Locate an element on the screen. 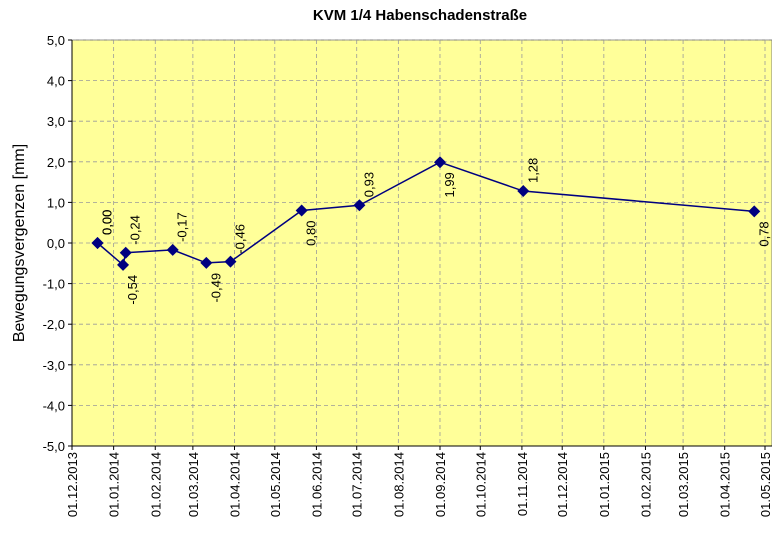  data-label: 0,00 is located at coordinates (107, 222).